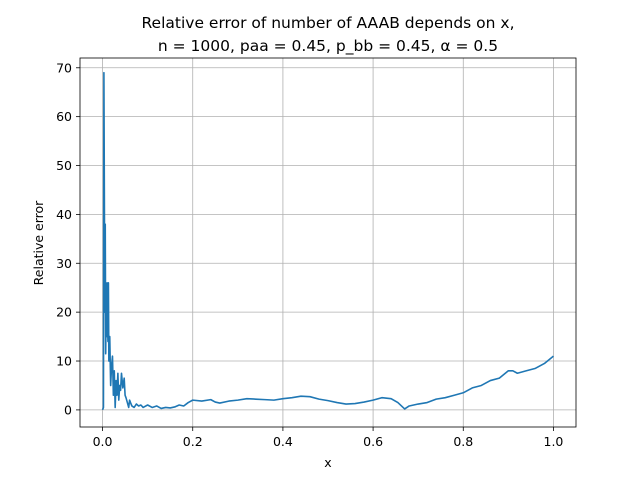  Describe the element at coordinates (283, 441) in the screenshot. I see `x-tick-label: 0.4` at that location.